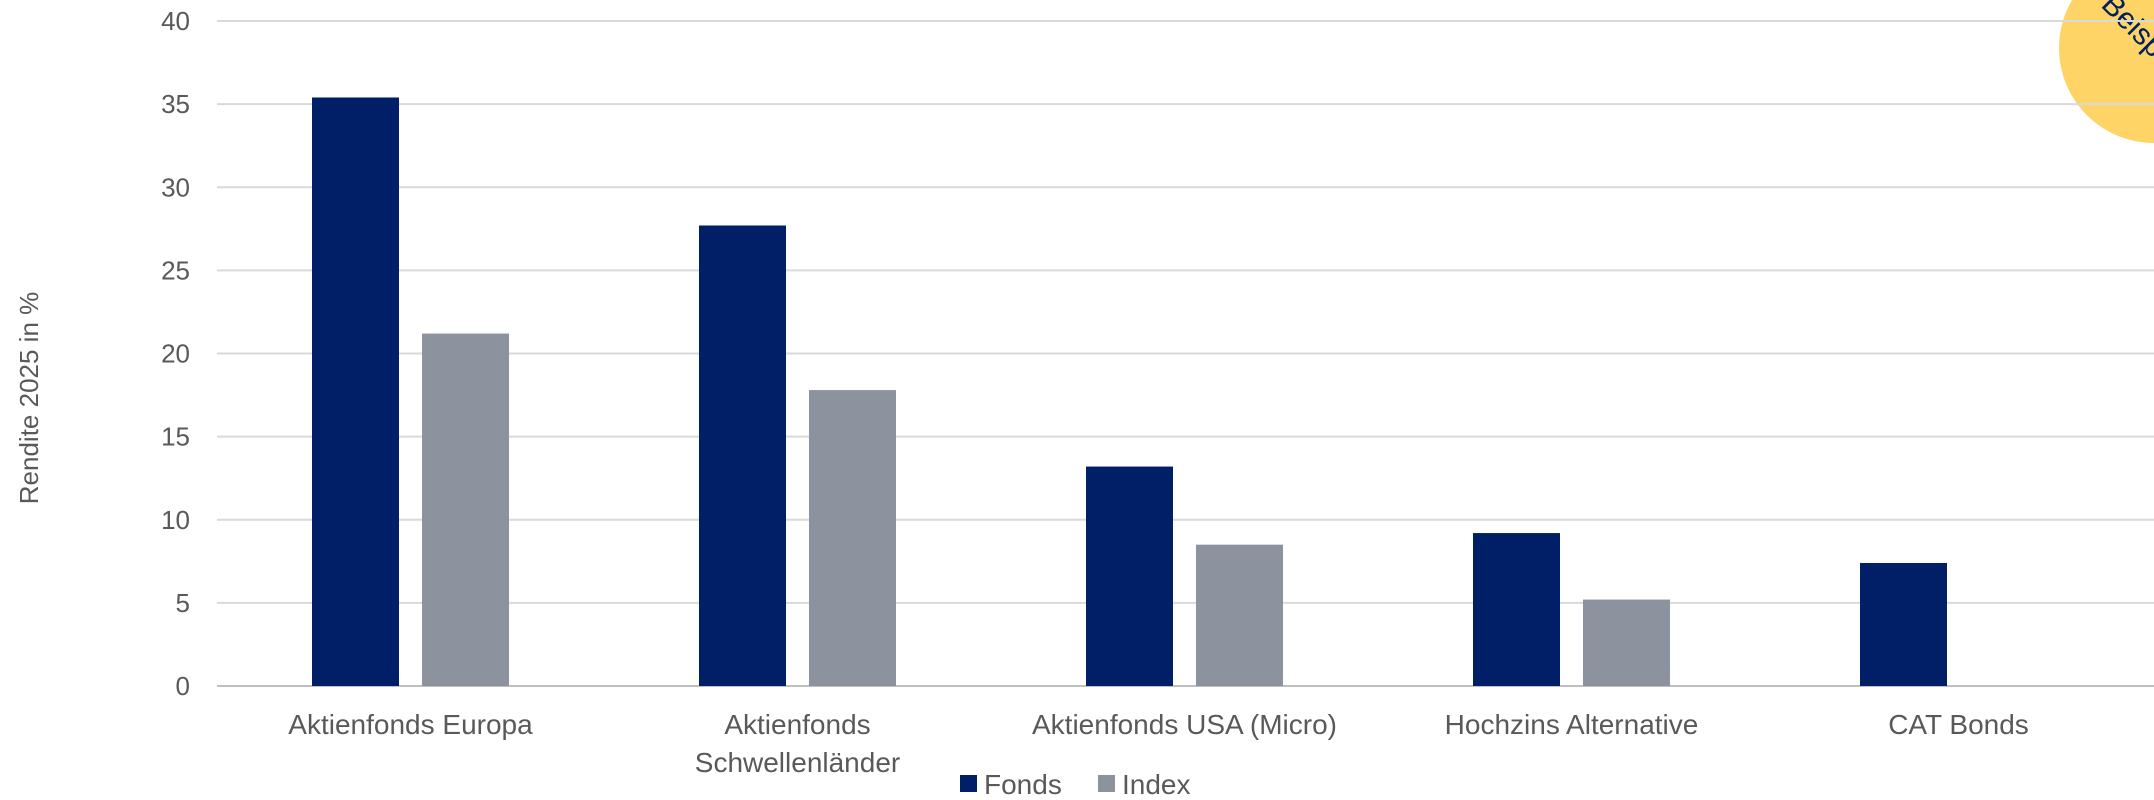 The image size is (2154, 800). Describe the element at coordinates (175, 520) in the screenshot. I see `y-tick-label: 10` at that location.